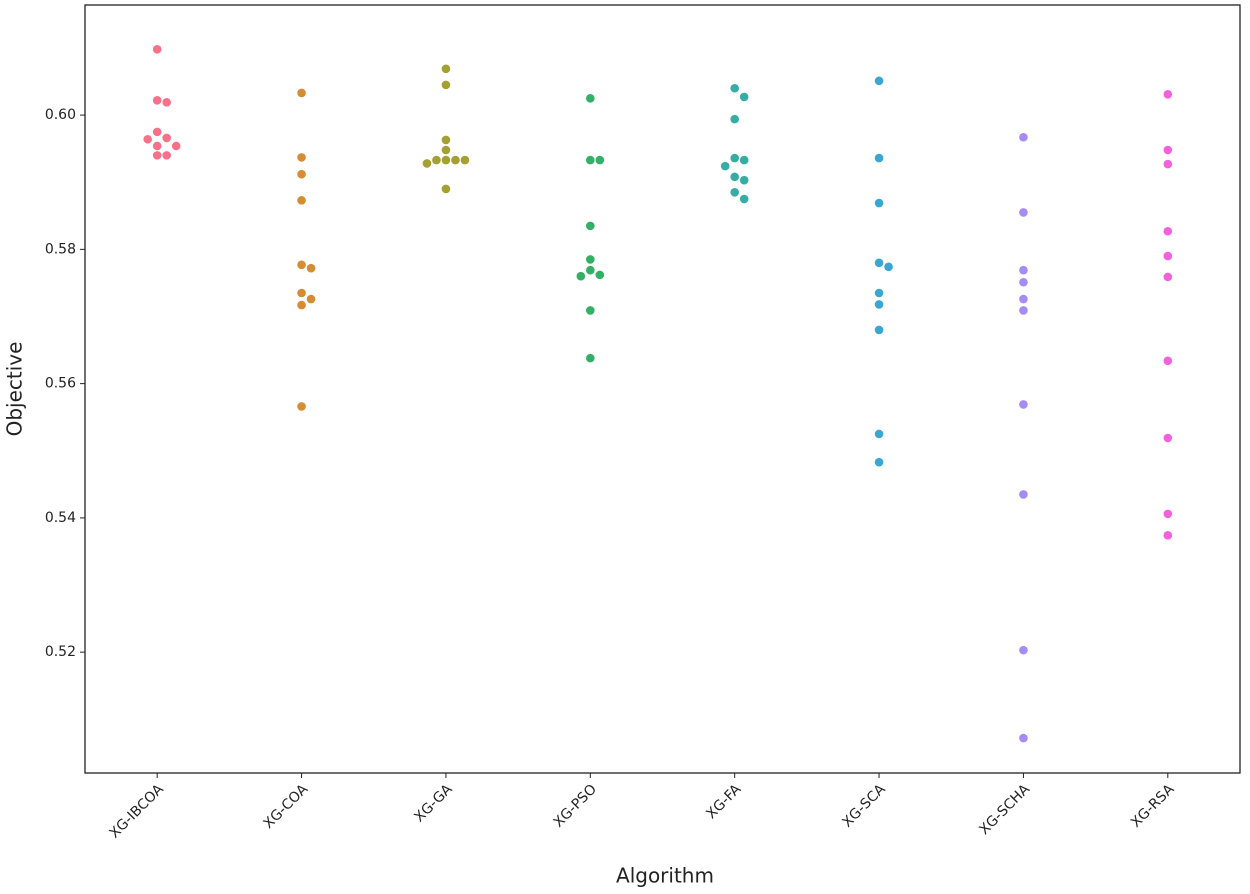 Image resolution: width=1250 pixels, height=894 pixels. Describe the element at coordinates (15, 389) in the screenshot. I see `y-axis-label: Objective` at that location.